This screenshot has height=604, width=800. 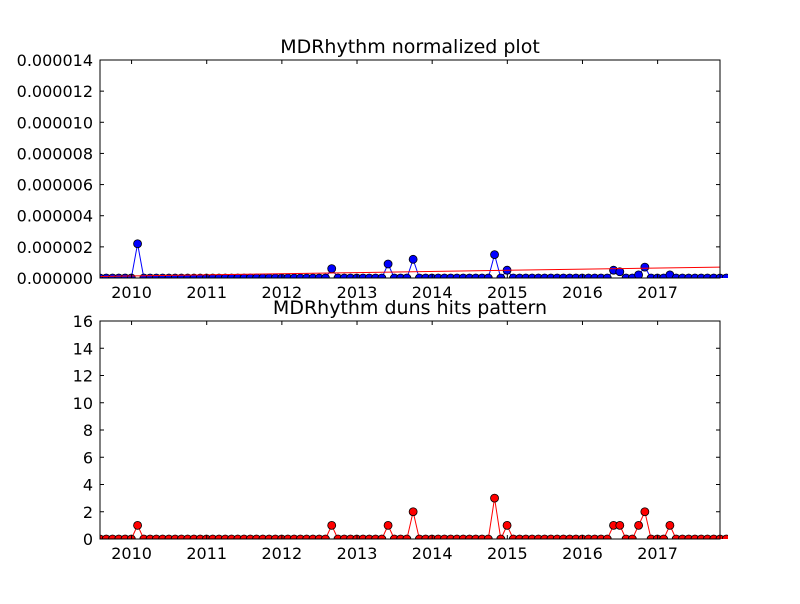 I want to click on chart-title: MDRhythm duns hits pattern, so click(x=410, y=308).